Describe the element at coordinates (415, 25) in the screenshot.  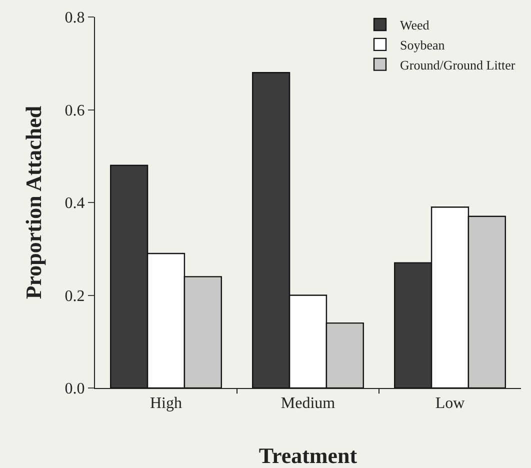
I see `legend-label: Weed` at that location.